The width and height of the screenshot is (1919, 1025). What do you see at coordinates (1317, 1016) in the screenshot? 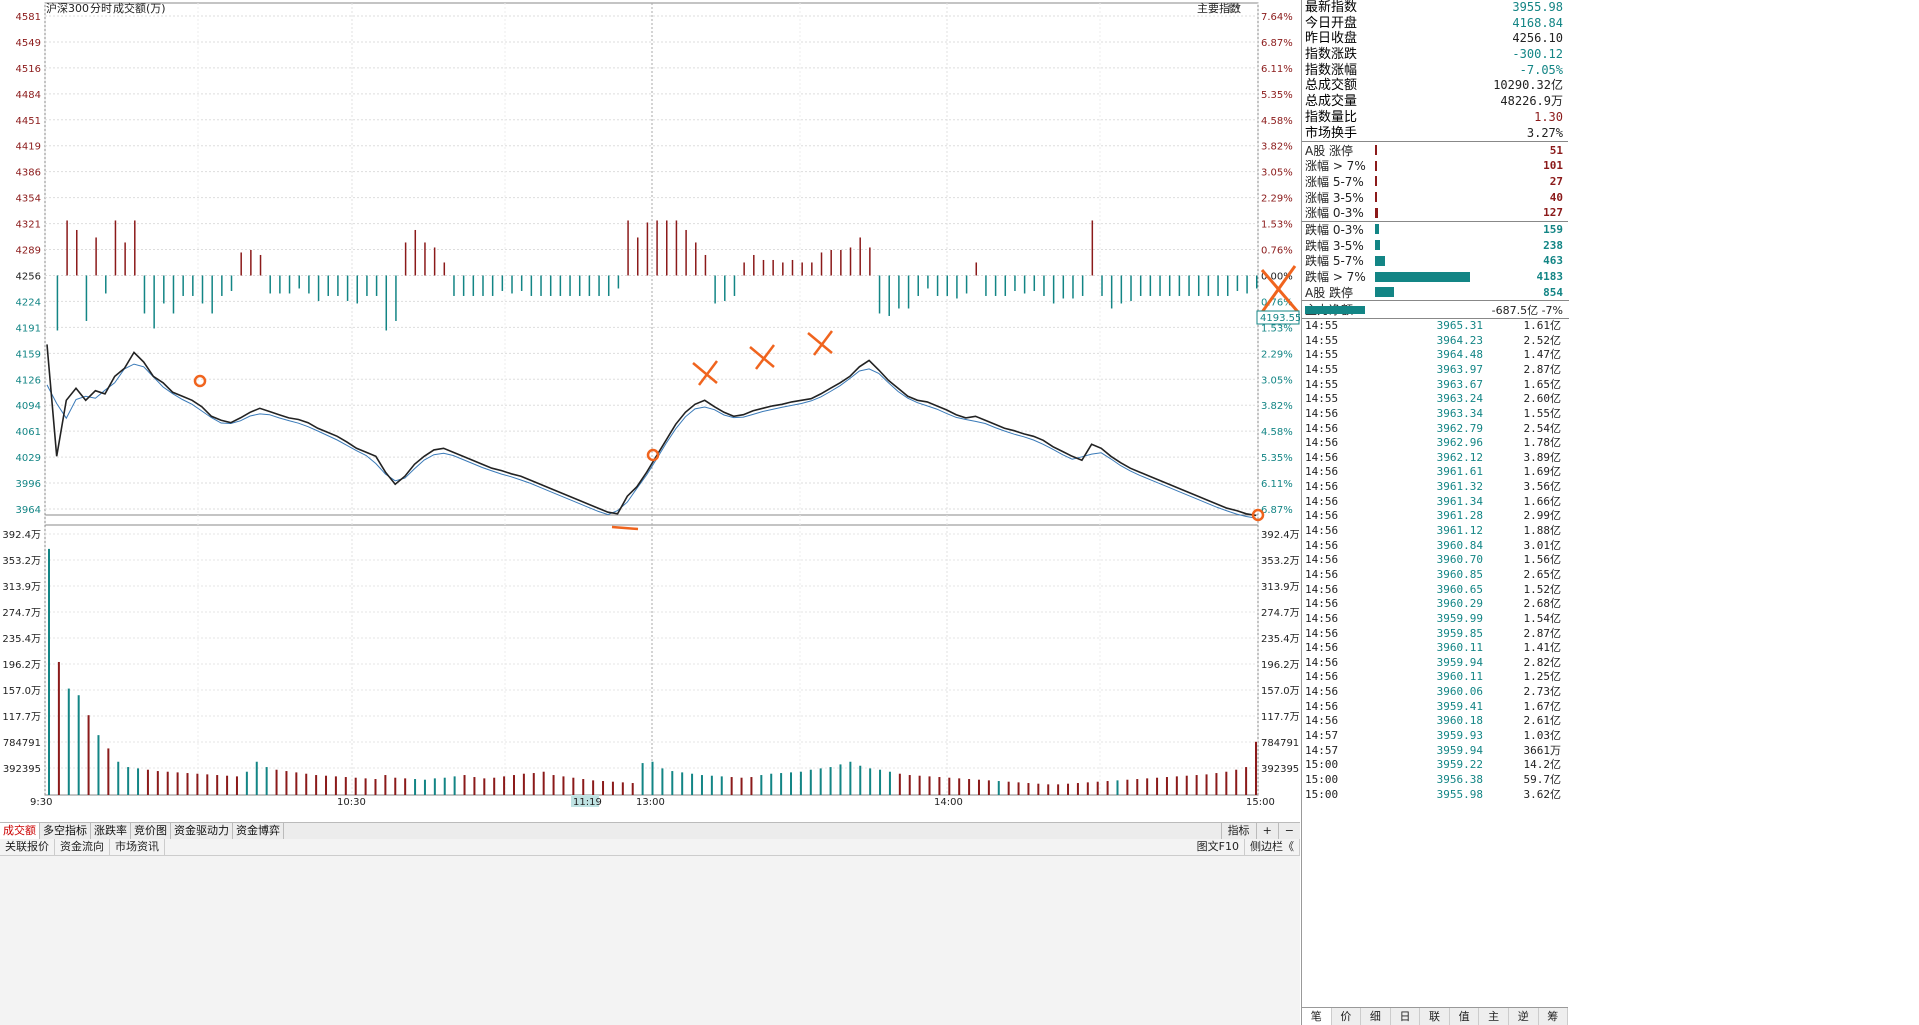
I see `side-tab: 笔` at bounding box center [1317, 1016].